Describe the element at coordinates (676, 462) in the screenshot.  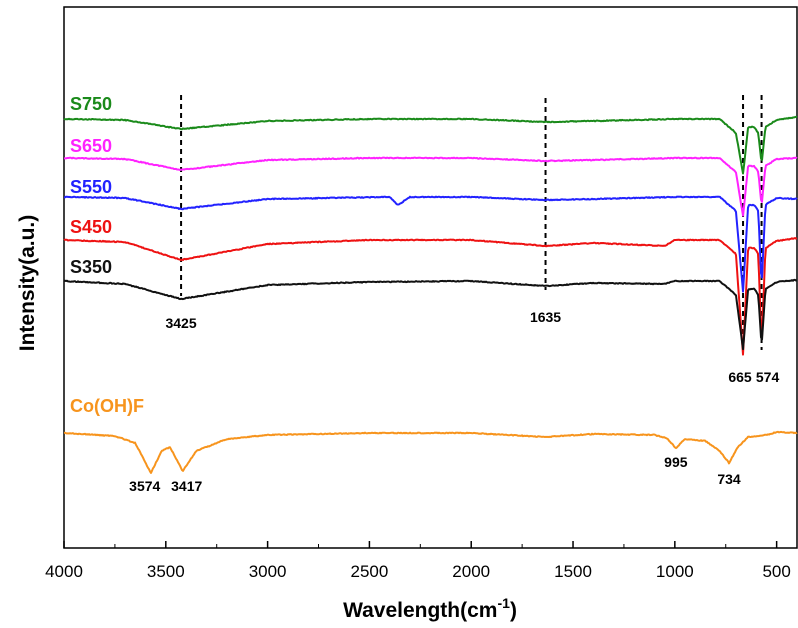
I see `peak-label-995: 995` at that location.